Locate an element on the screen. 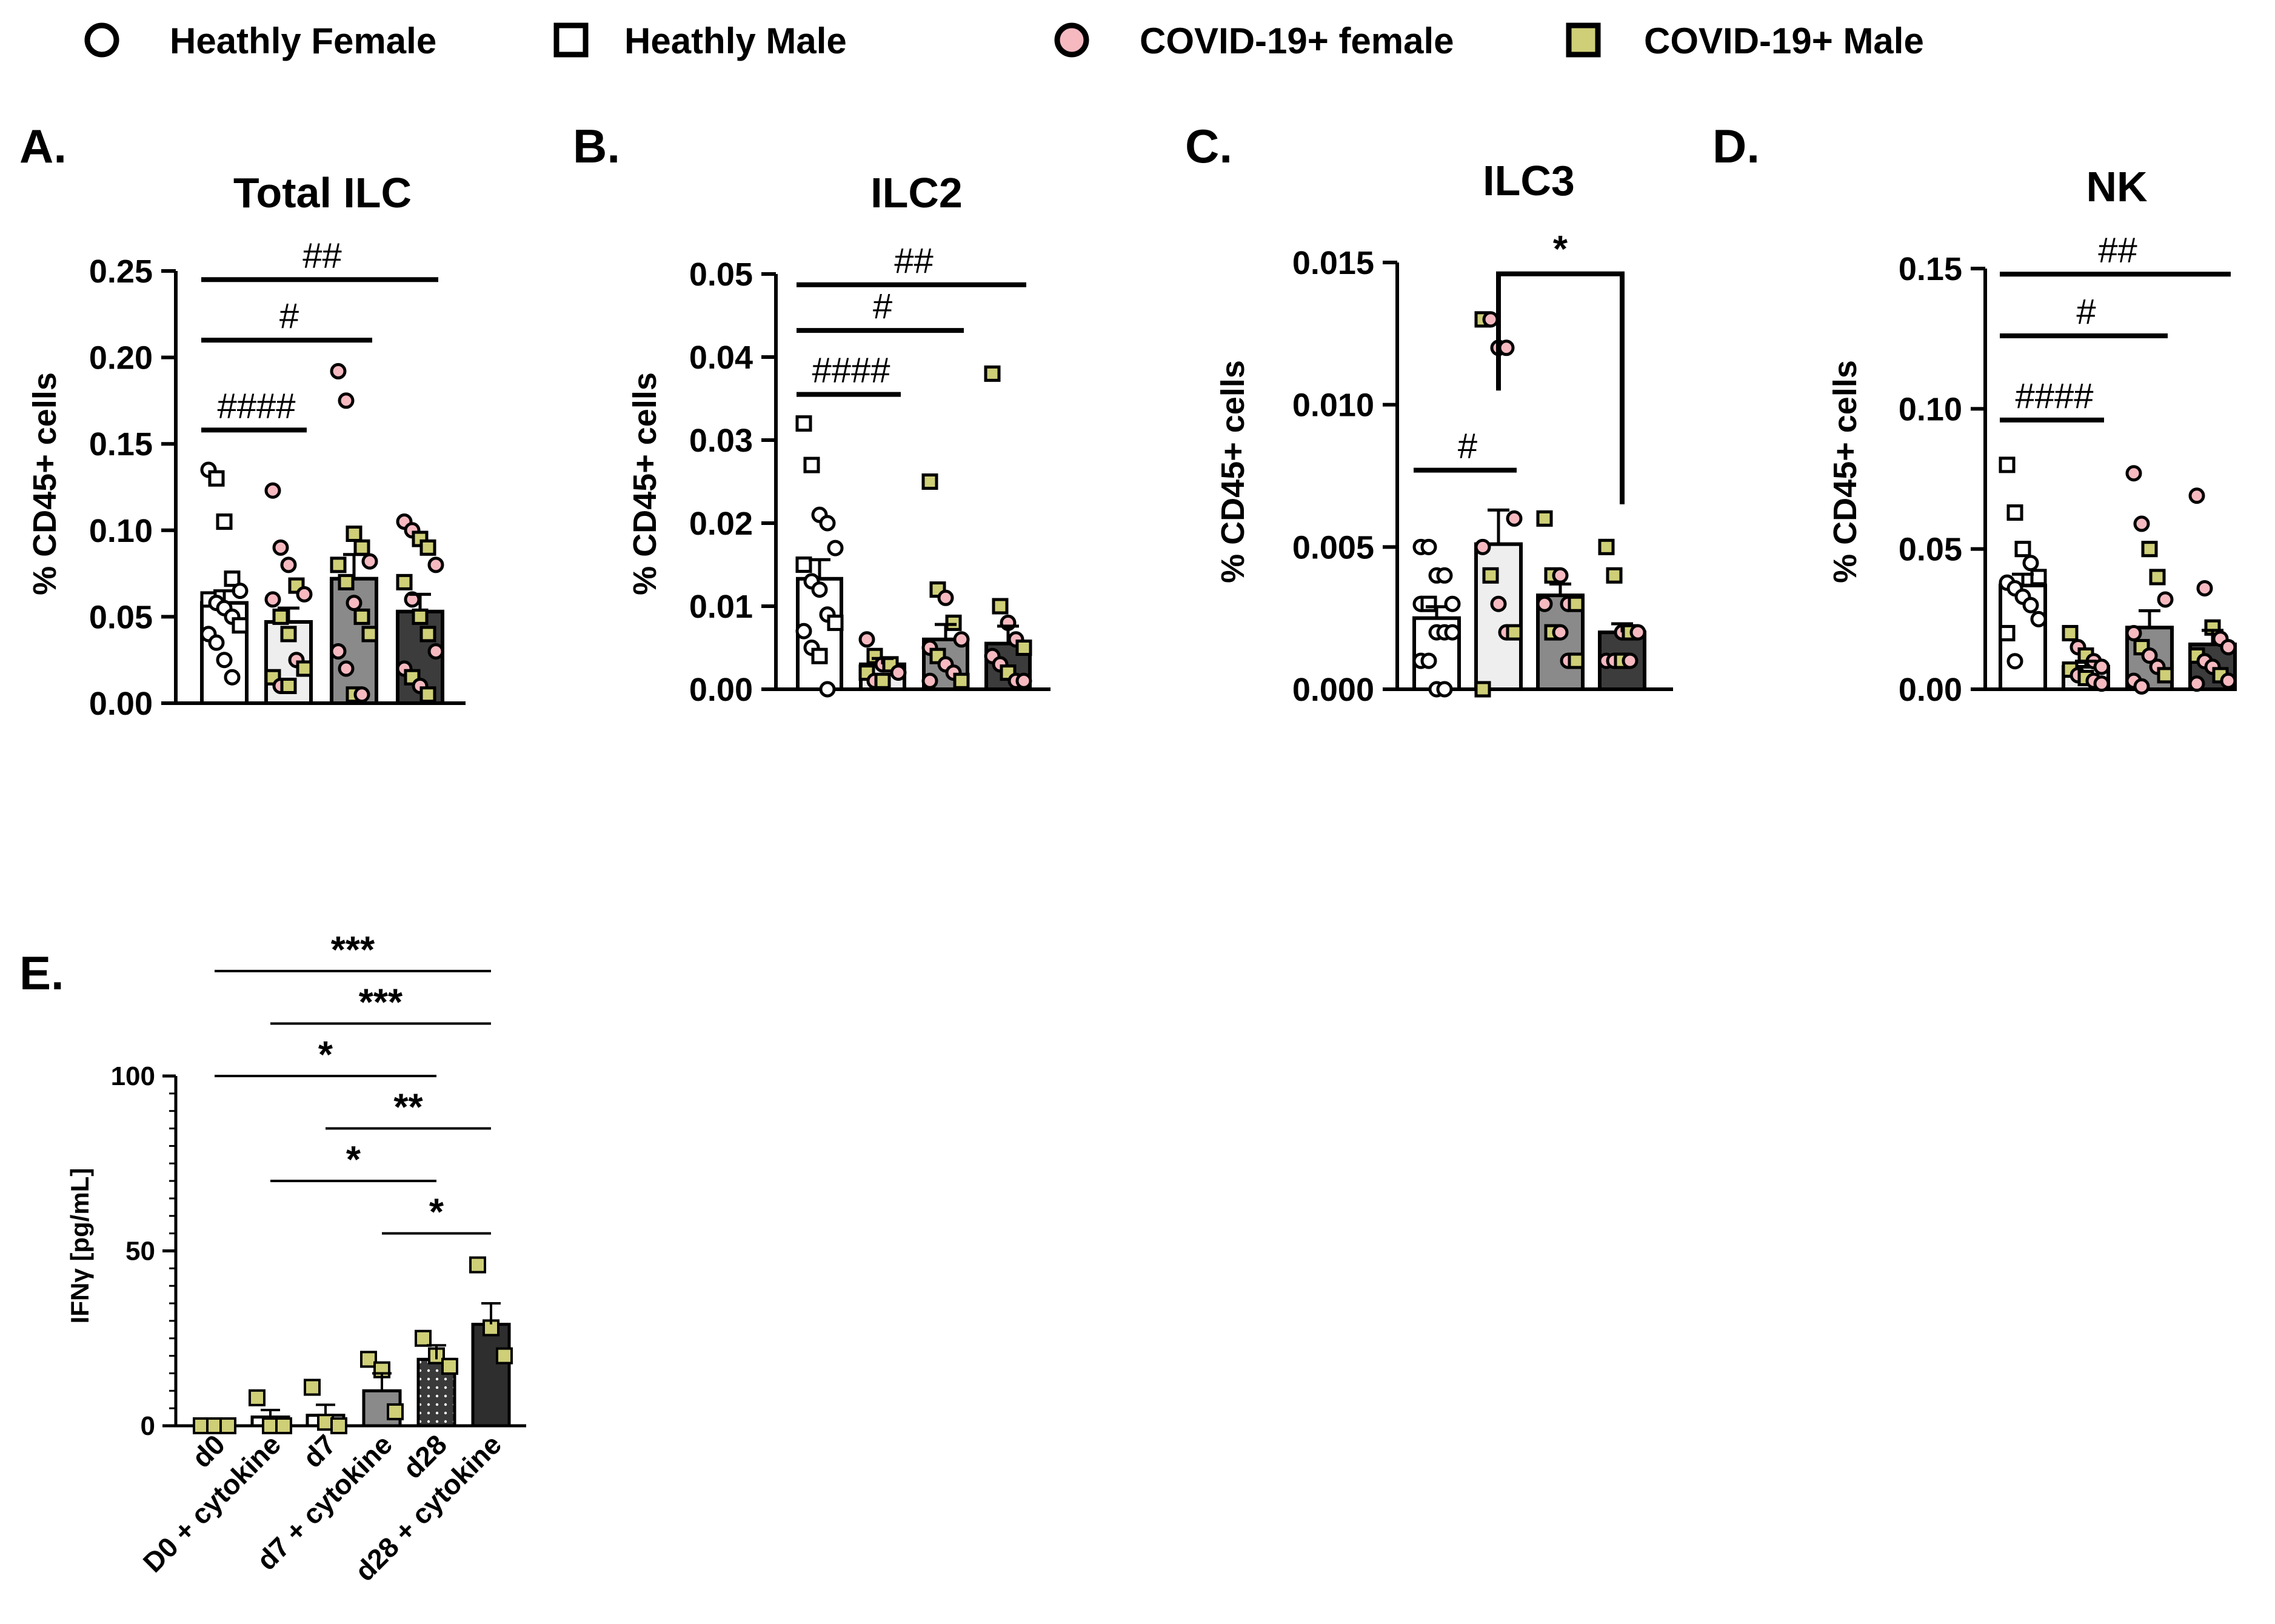 The width and height of the screenshot is (2275, 1624). legend-label: Heathly Male is located at coordinates (736, 41).